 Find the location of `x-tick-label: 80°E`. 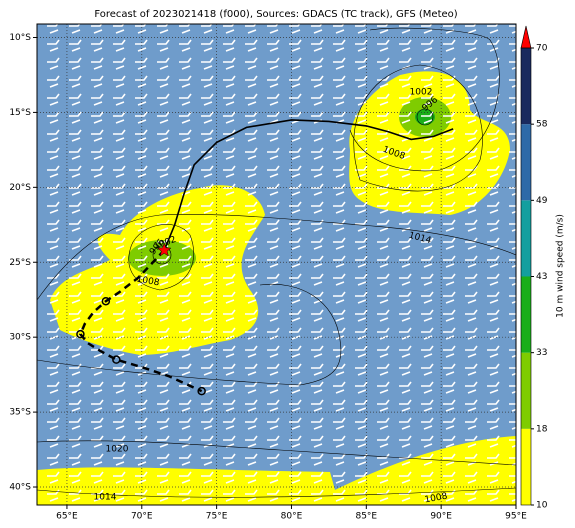

x-tick-label: 80°E is located at coordinates (292, 517).